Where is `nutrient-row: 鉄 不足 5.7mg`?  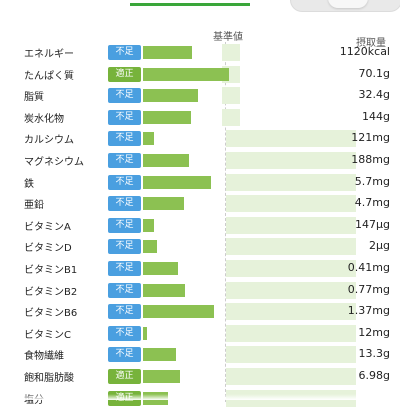 nutrient-row: 鉄 不足 5.7mg is located at coordinates (200, 182).